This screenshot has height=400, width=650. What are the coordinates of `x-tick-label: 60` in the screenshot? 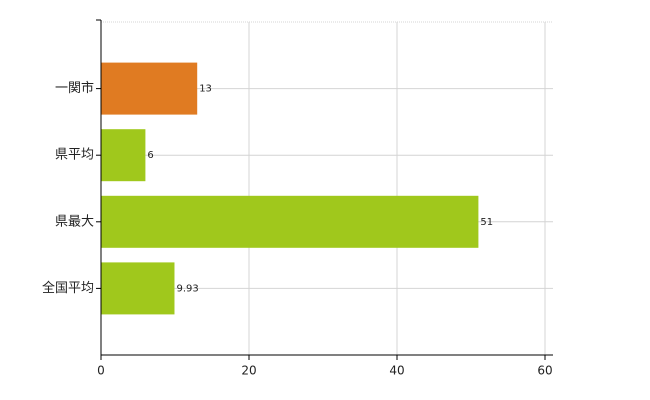 It's located at (544, 371).